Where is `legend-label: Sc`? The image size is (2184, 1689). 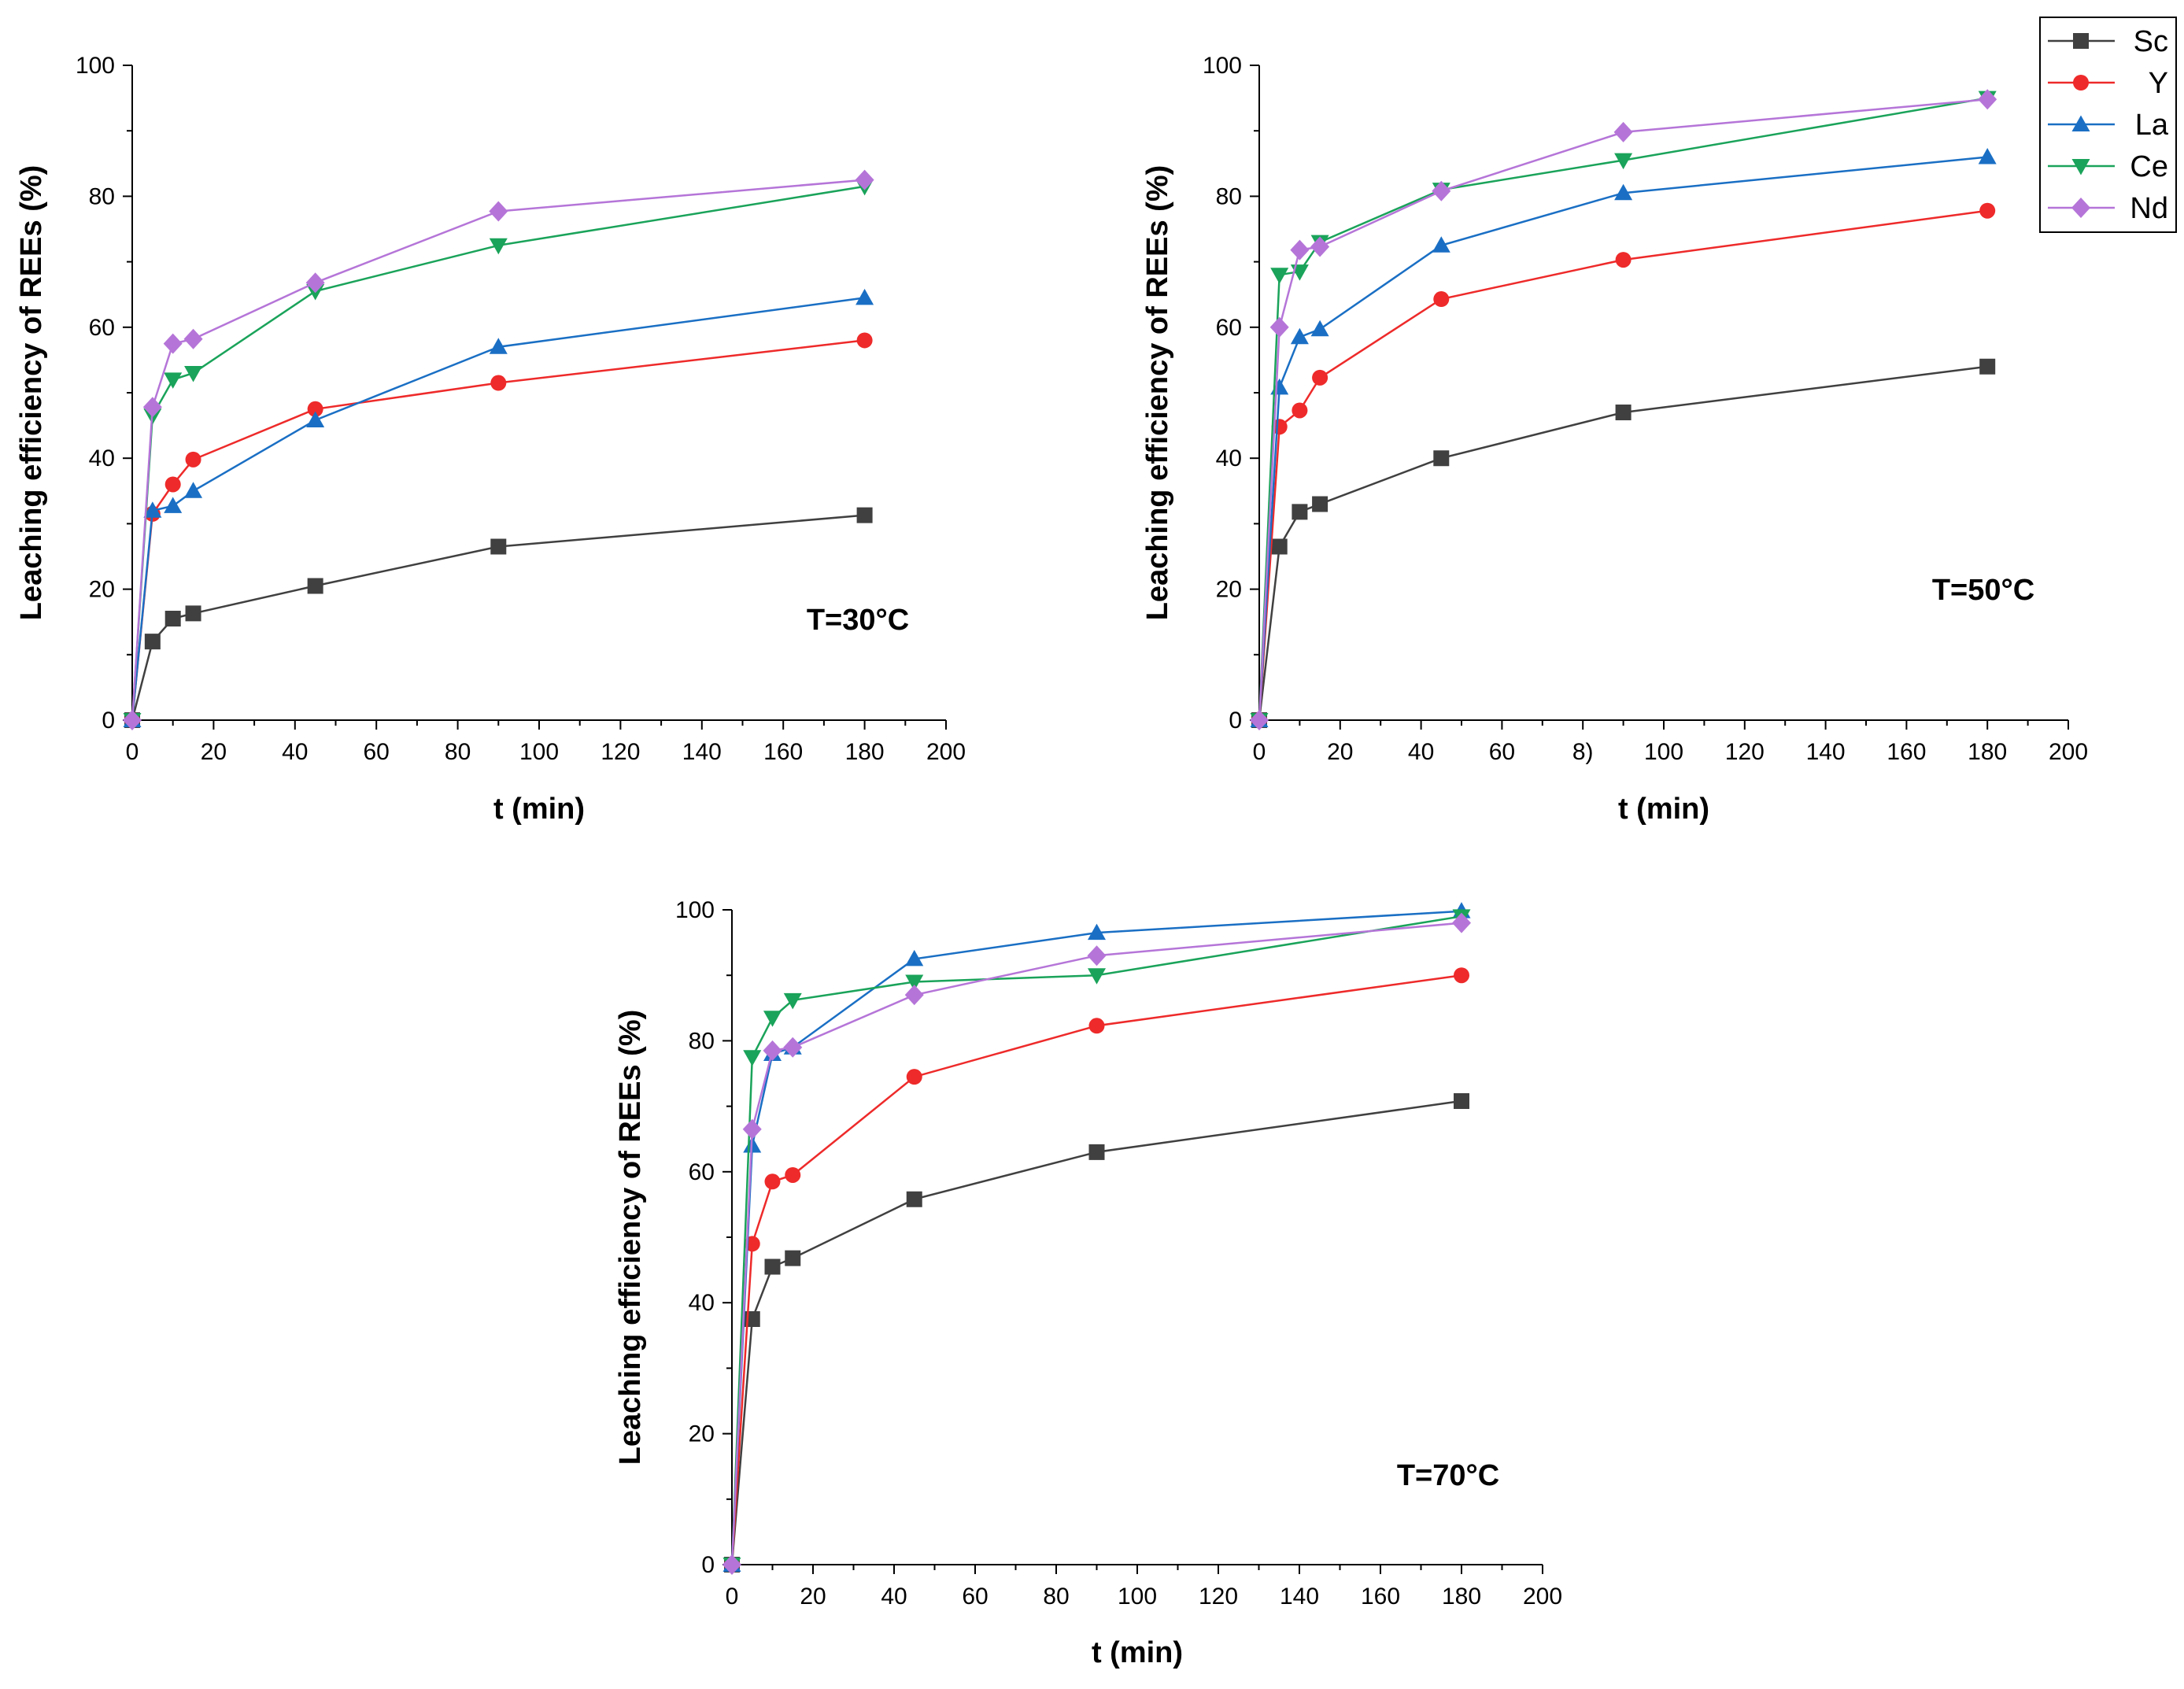 legend-label: Sc is located at coordinates (2151, 41).